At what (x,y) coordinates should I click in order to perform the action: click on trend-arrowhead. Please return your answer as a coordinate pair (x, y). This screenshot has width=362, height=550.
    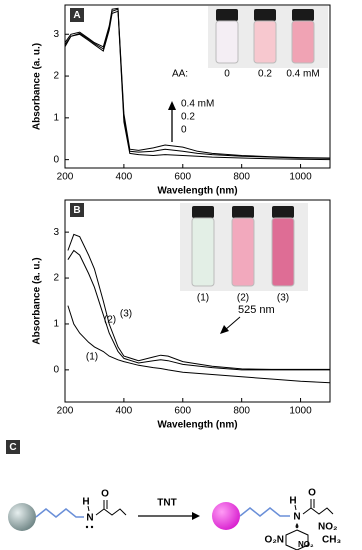
    Looking at the image, I should click on (172, 105).